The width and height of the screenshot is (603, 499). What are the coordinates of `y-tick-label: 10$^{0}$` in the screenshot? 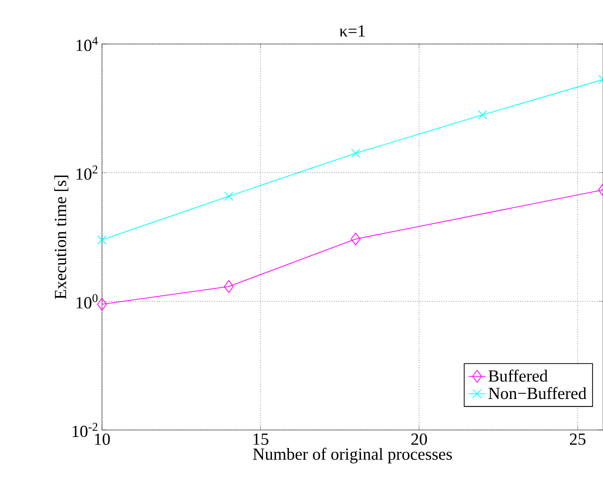 It's located at (87, 301).